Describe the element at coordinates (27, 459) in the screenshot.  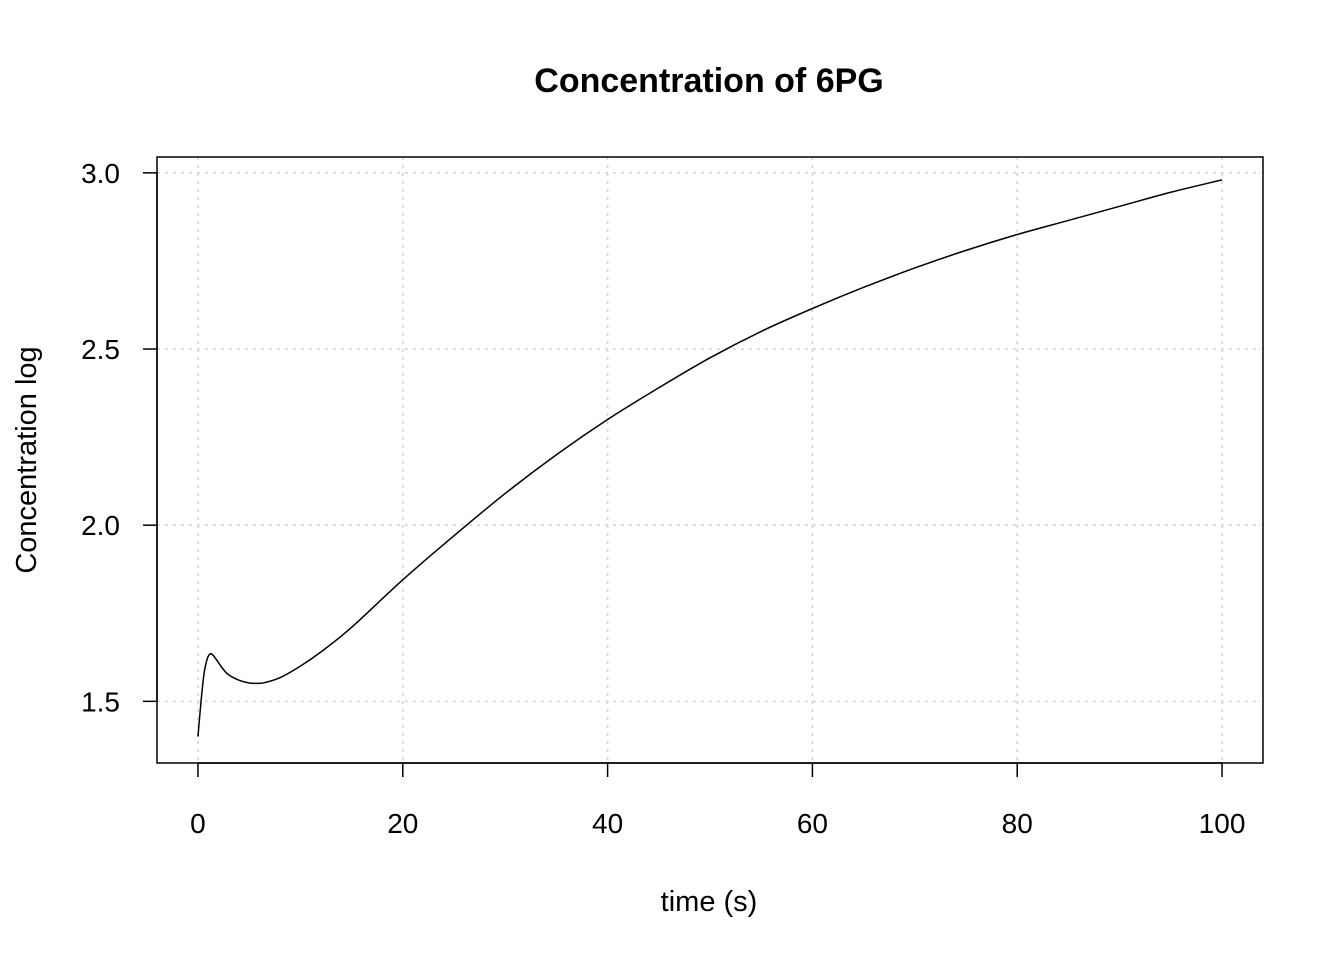
I see `y-axis-label: Concentration log` at that location.